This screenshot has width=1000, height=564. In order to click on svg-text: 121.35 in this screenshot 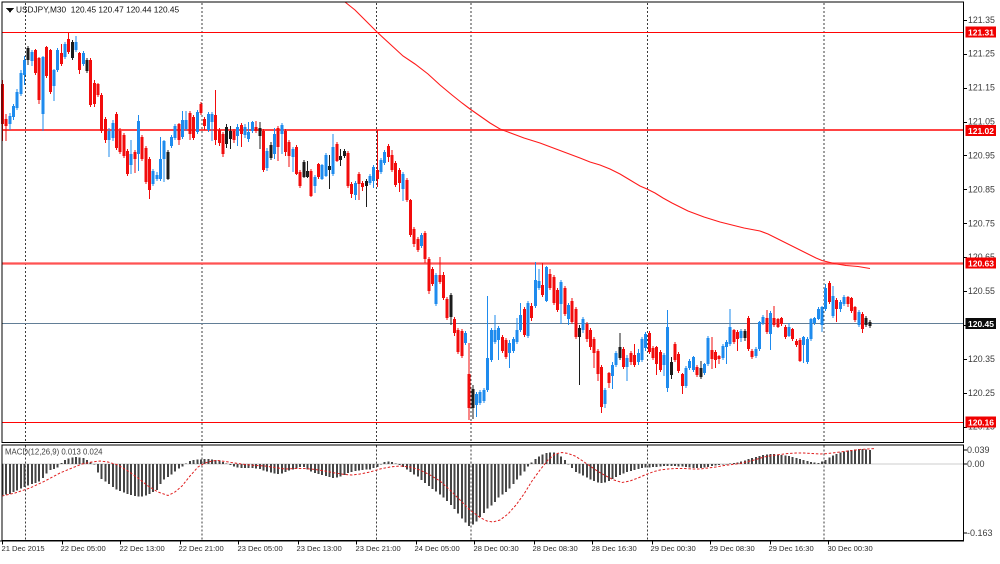, I will do `click(981, 20)`.